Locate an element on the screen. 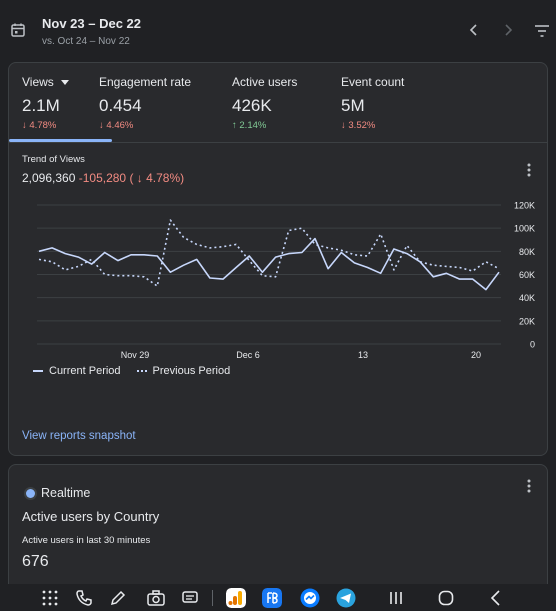  taskbar is located at coordinates (278, 597).